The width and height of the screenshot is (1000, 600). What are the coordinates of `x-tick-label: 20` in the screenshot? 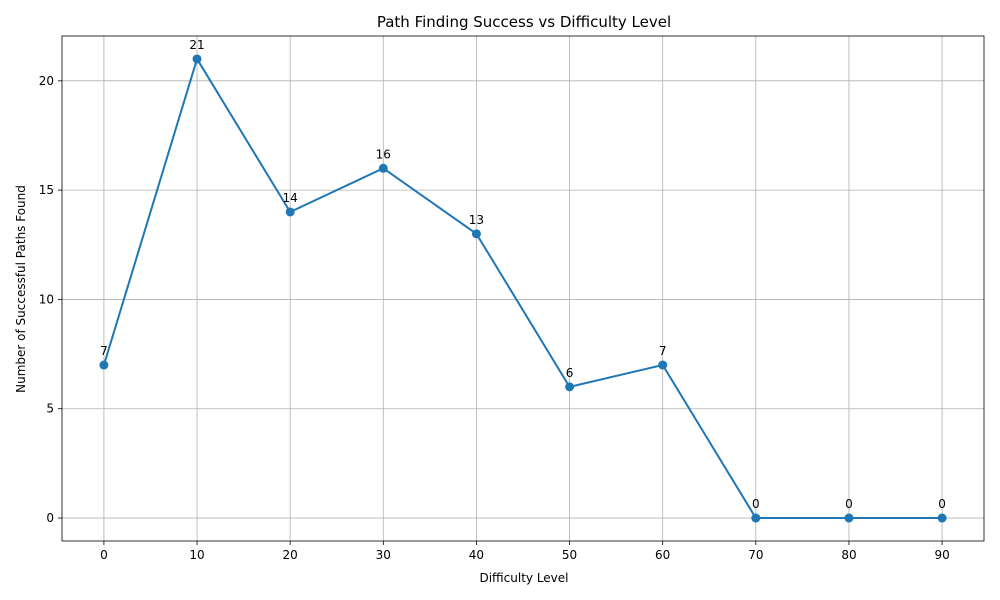 It's located at (290, 555).